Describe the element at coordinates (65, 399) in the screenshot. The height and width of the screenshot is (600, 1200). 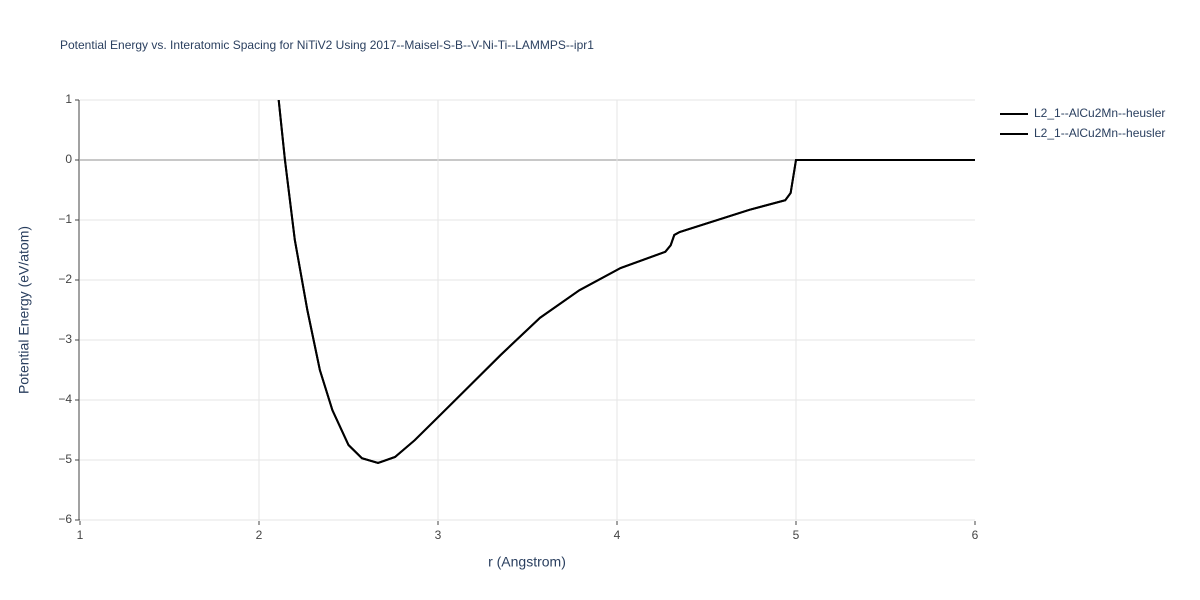
I see `y-tick-label: −4` at that location.